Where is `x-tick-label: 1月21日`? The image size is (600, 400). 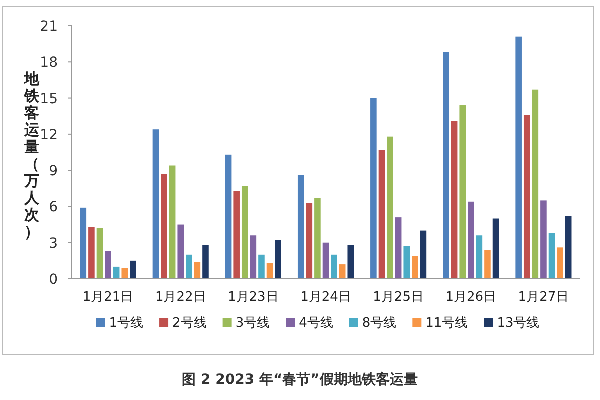 x-tick-label: 1月21日 is located at coordinates (108, 297).